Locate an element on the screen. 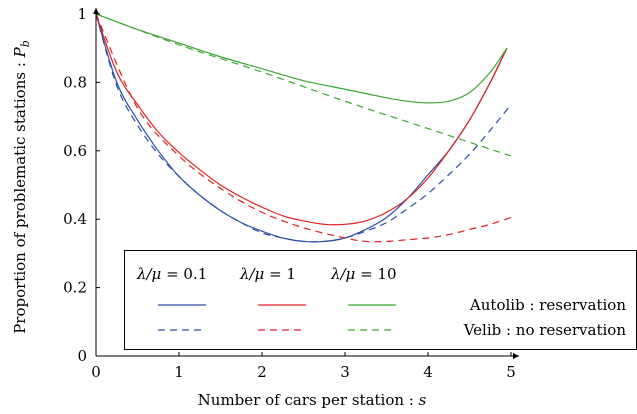 Image resolution: width=637 pixels, height=414 pixels. y-tick-label: 0 is located at coordinates (82, 356).